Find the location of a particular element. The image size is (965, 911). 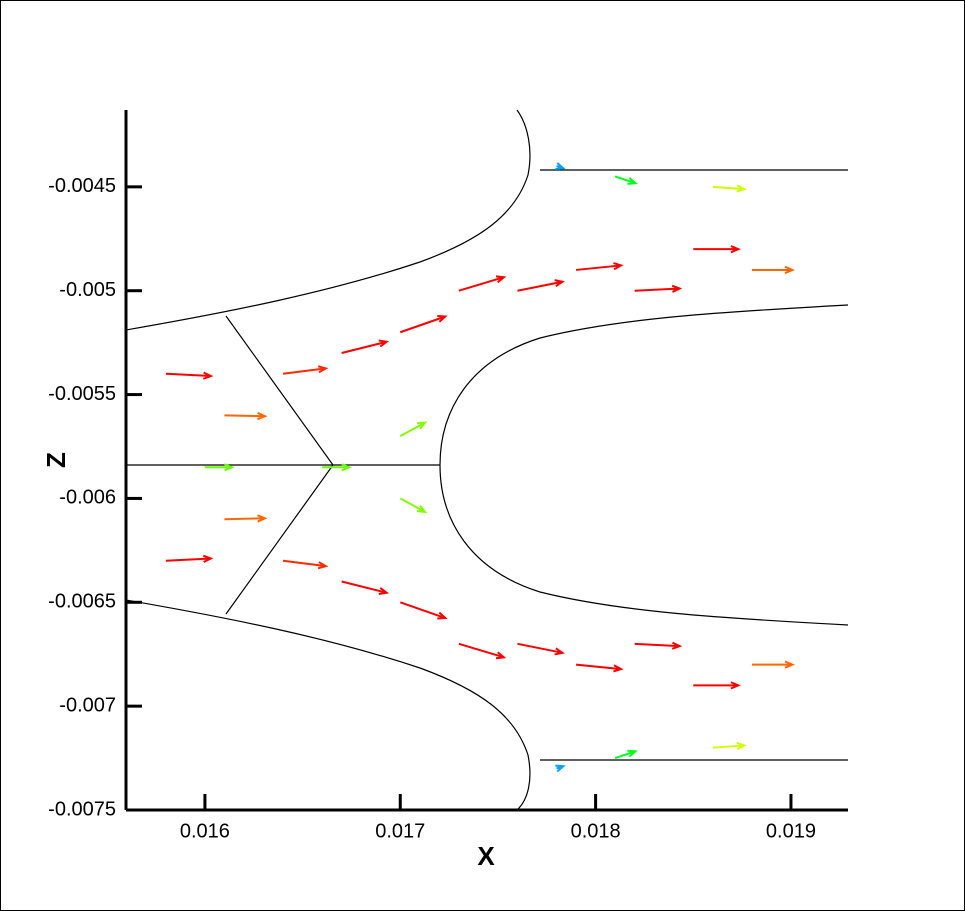

x-tick-label: 0.018 is located at coordinates (596, 831).